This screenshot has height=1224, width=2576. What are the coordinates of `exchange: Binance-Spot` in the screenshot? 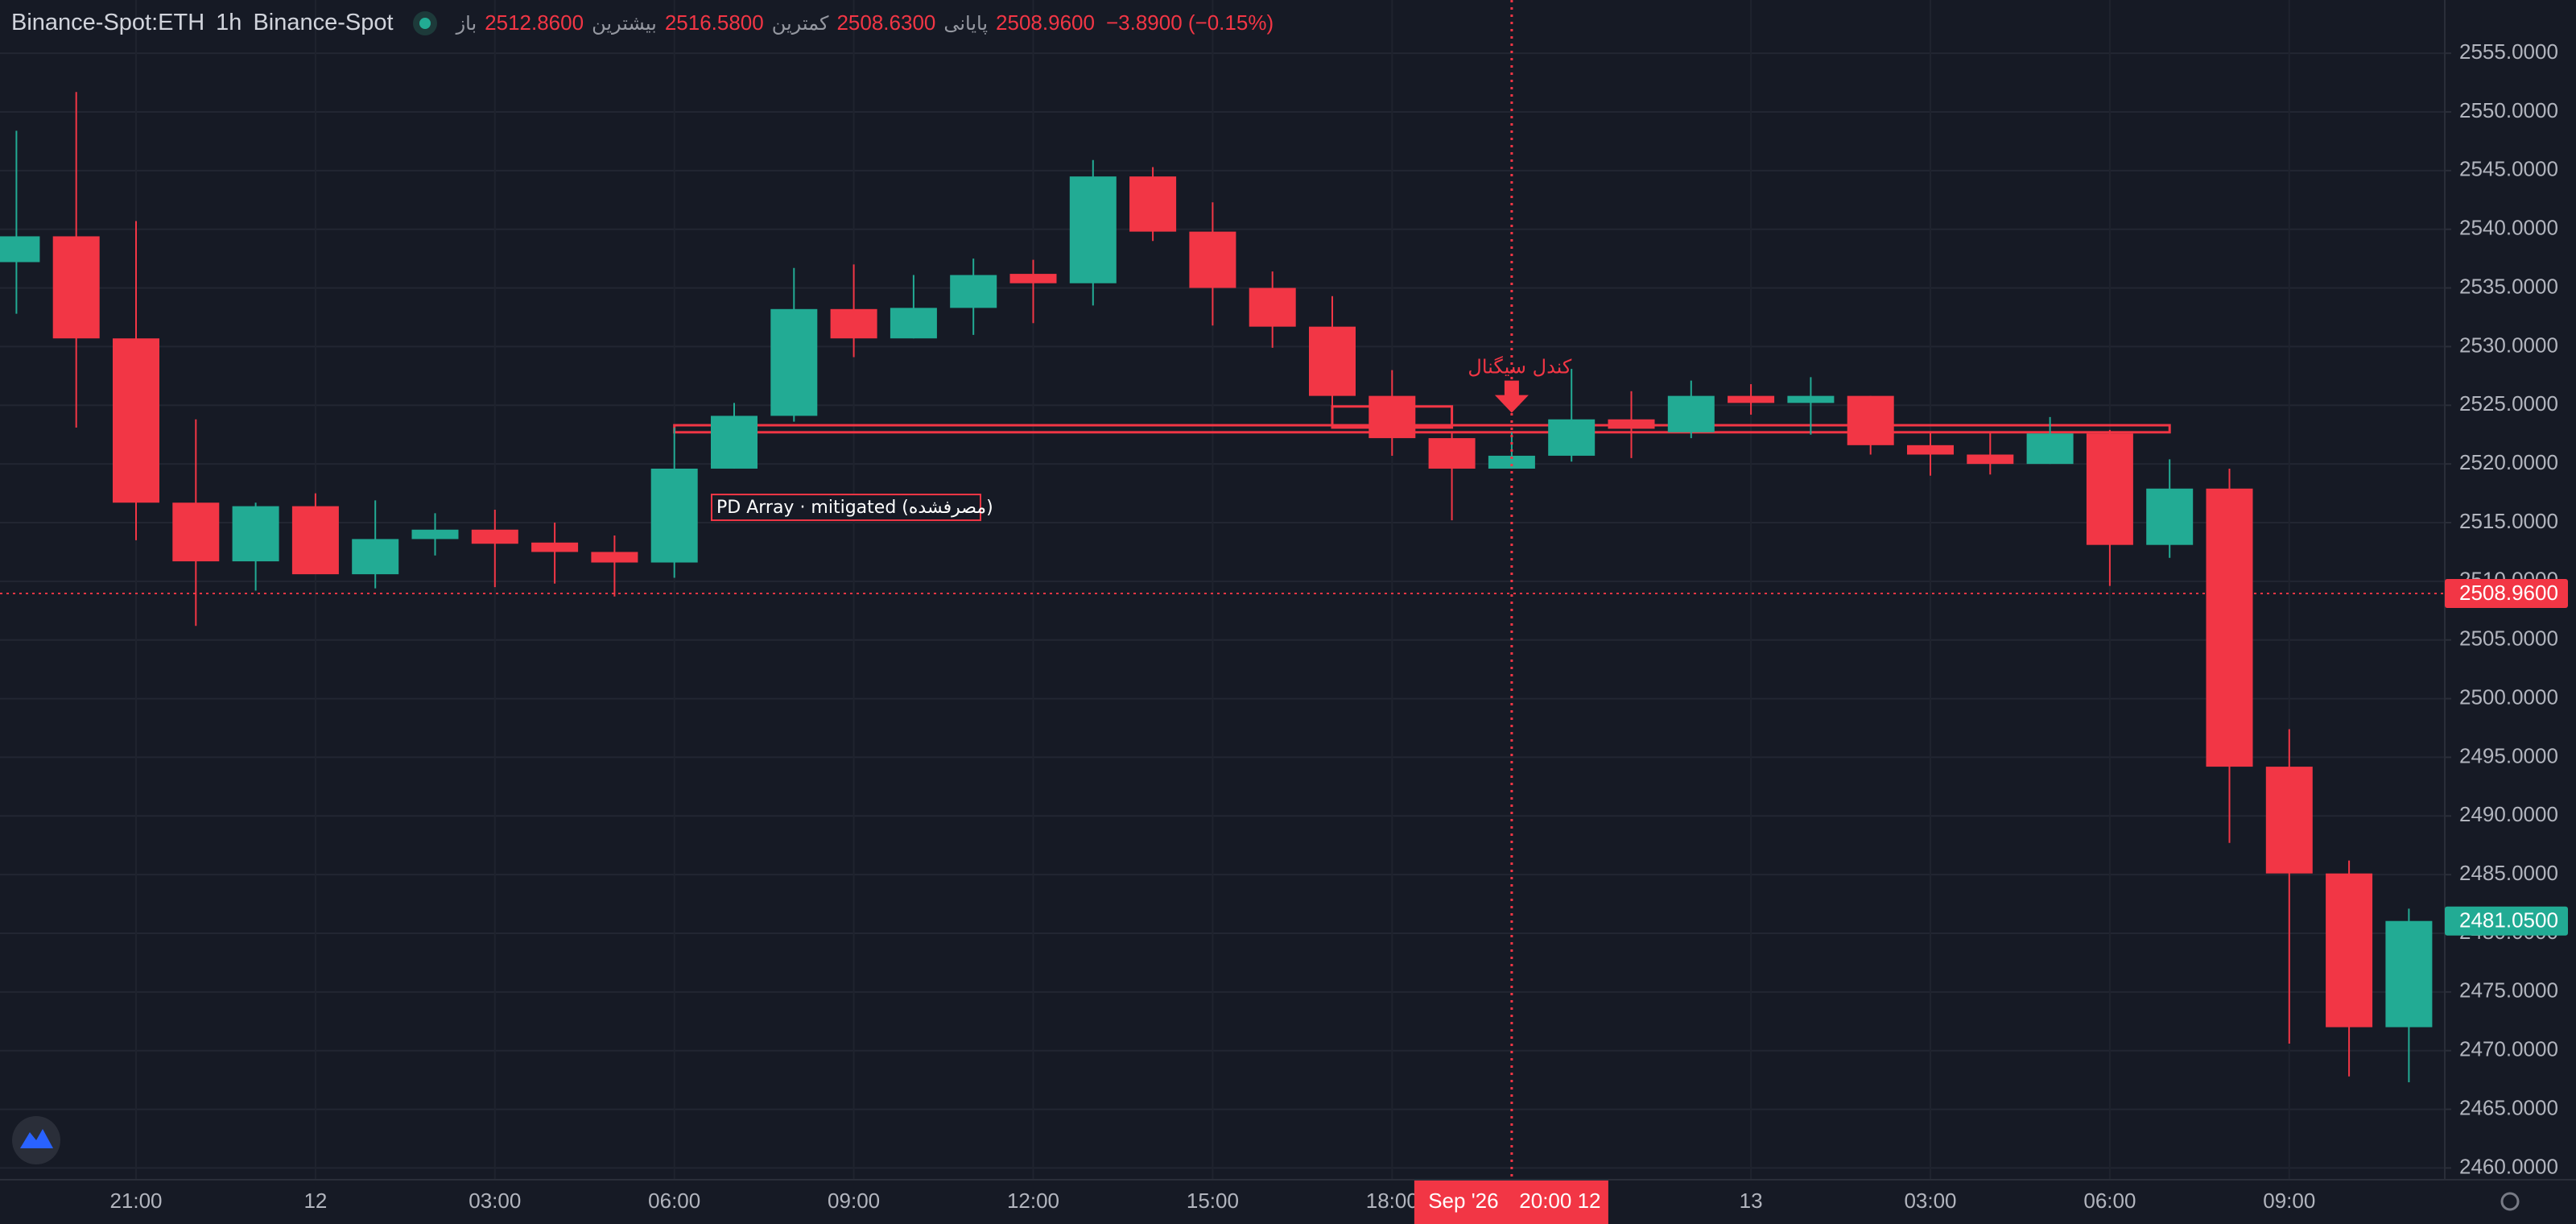 It's located at (323, 22).